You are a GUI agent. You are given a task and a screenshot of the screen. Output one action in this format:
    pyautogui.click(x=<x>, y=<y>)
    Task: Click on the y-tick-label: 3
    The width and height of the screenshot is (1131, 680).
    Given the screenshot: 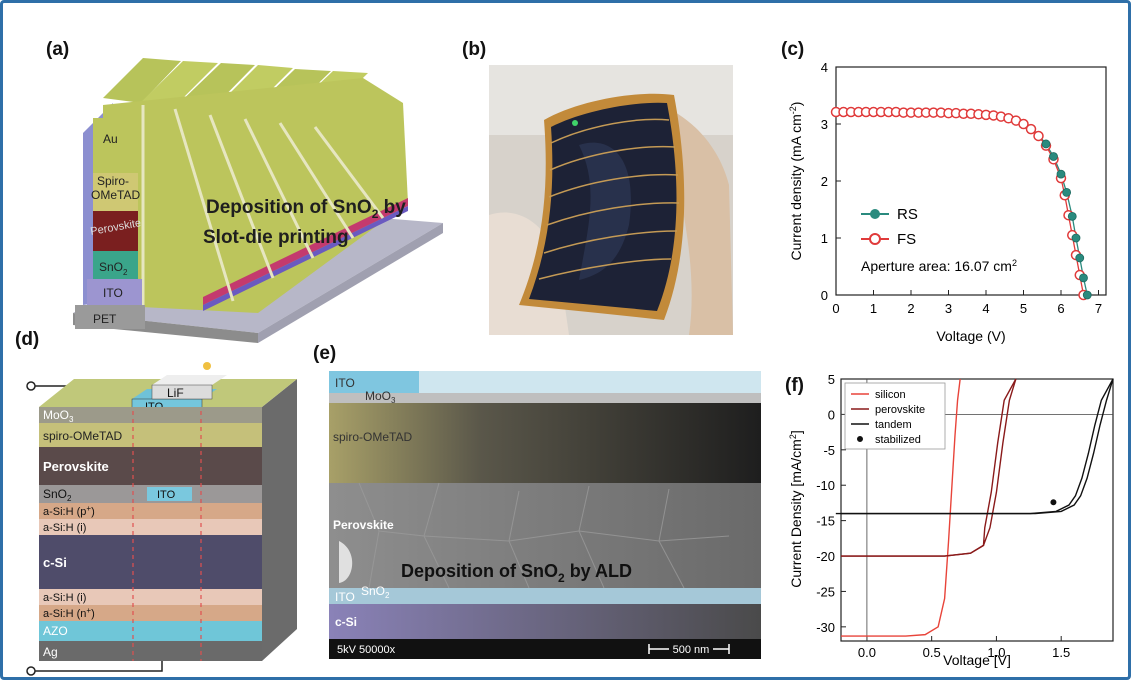 What is the action you would take?
    pyautogui.click(x=824, y=124)
    